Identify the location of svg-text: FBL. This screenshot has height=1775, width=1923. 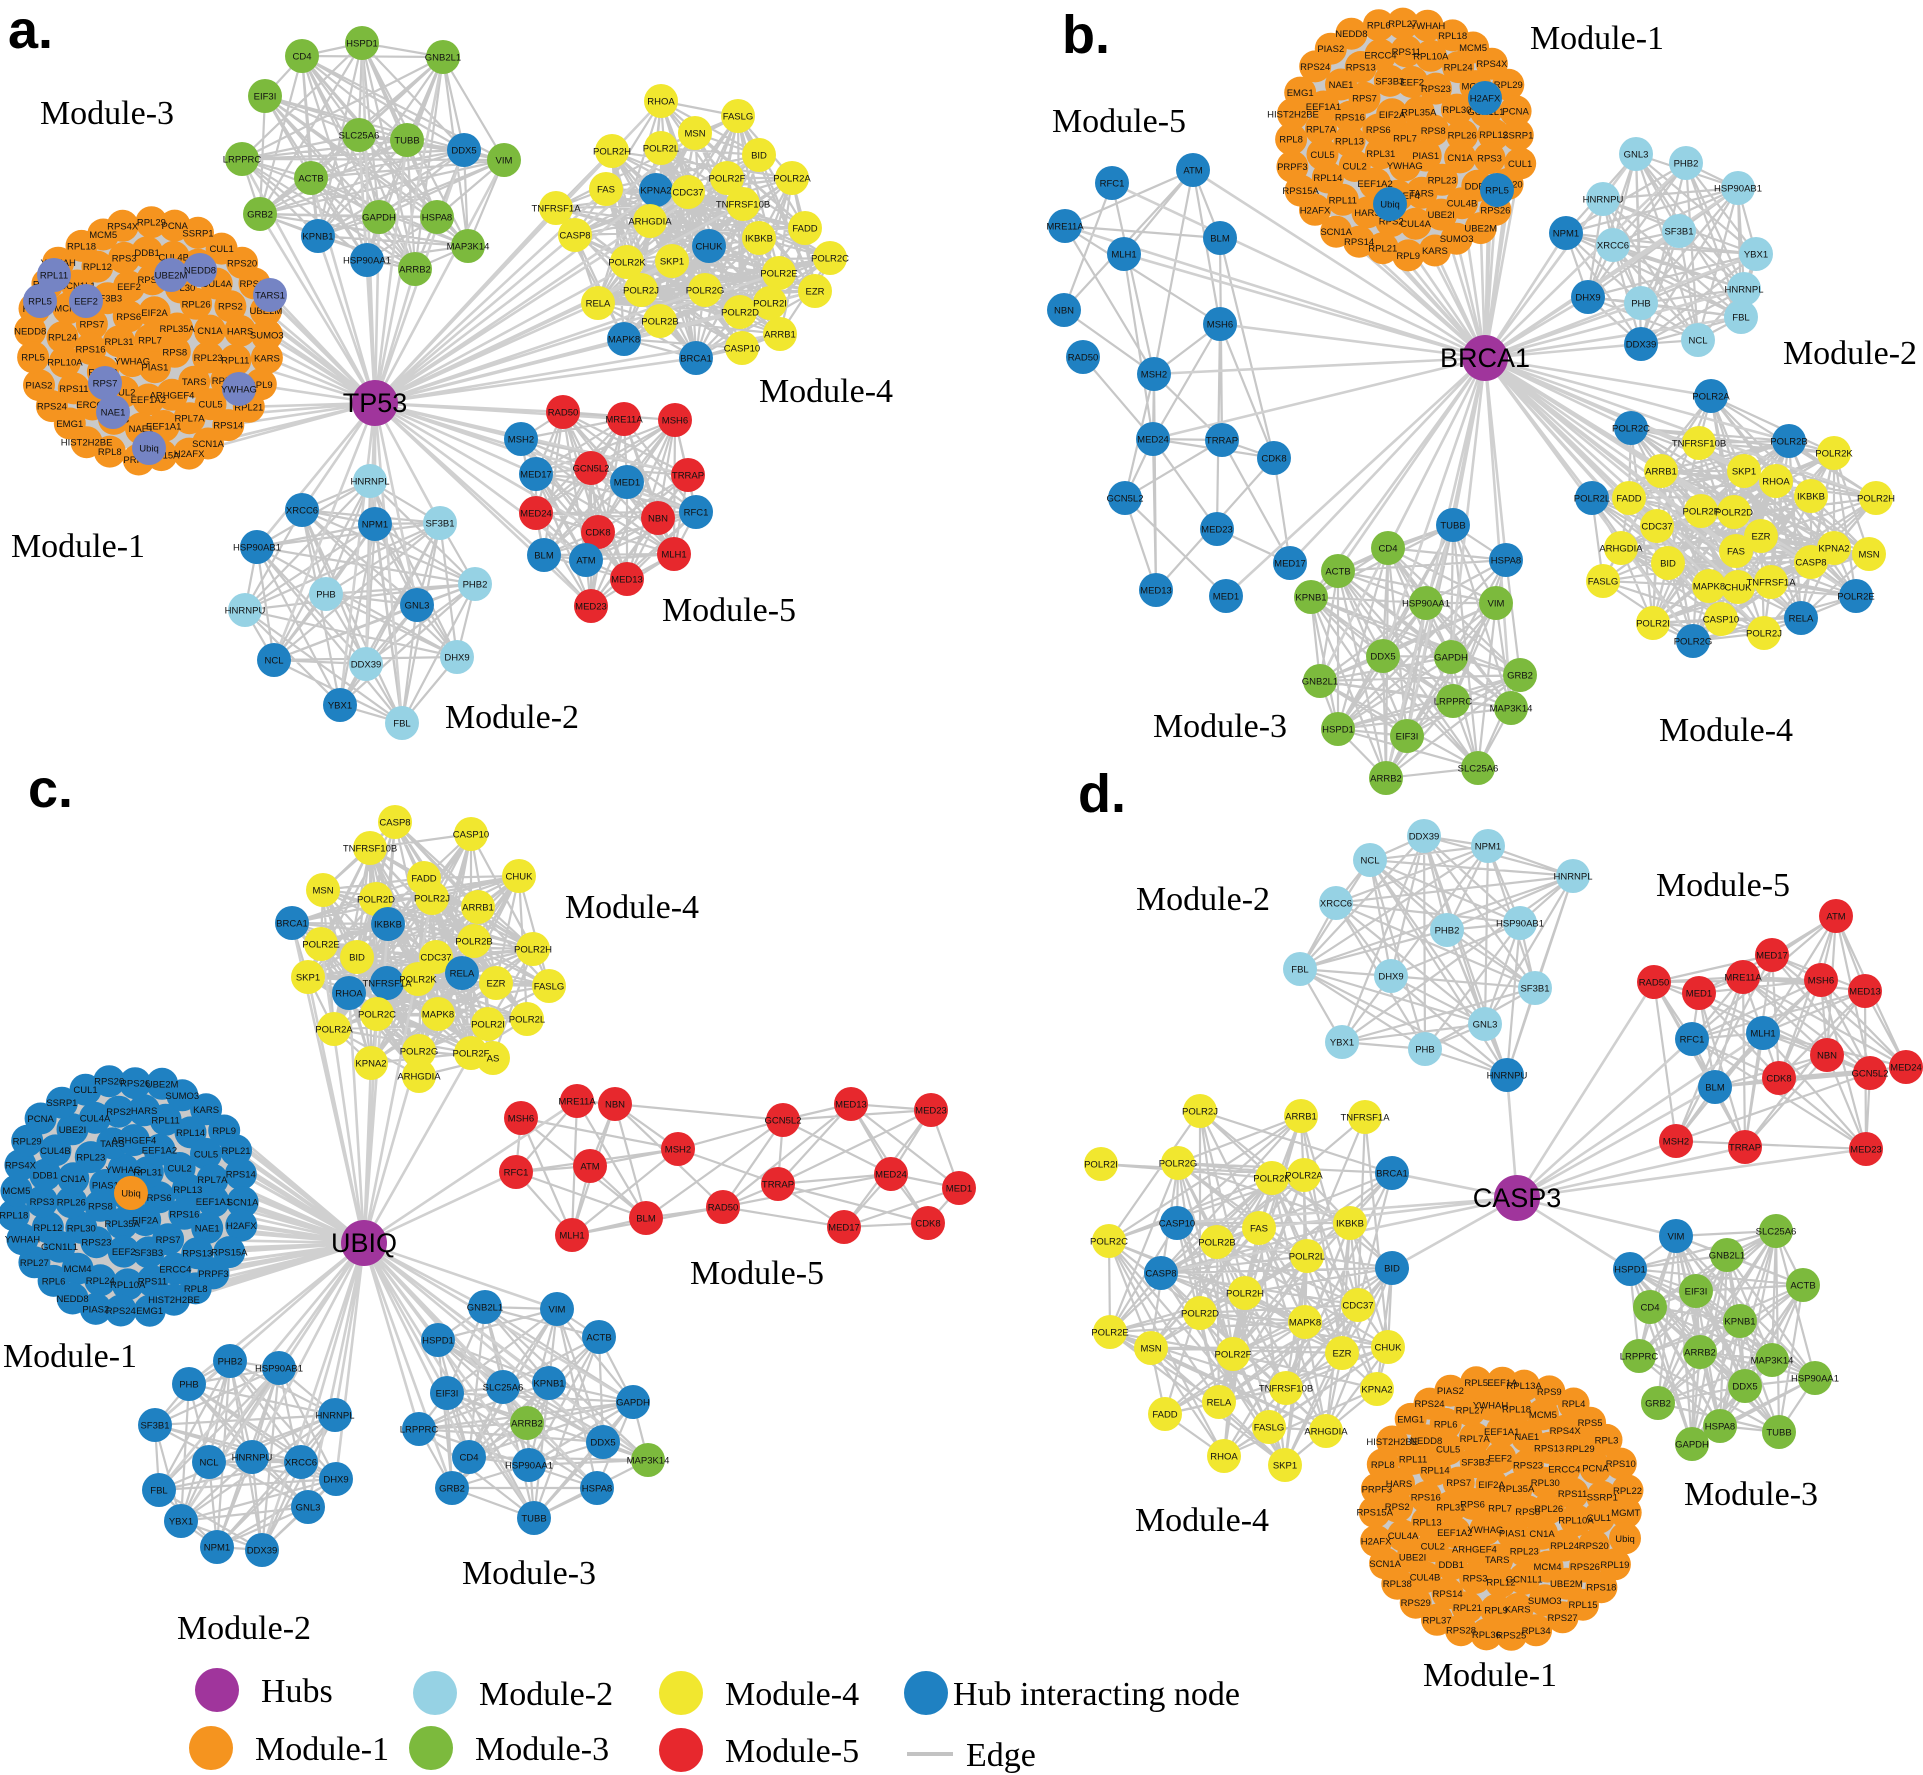
(158, 1491).